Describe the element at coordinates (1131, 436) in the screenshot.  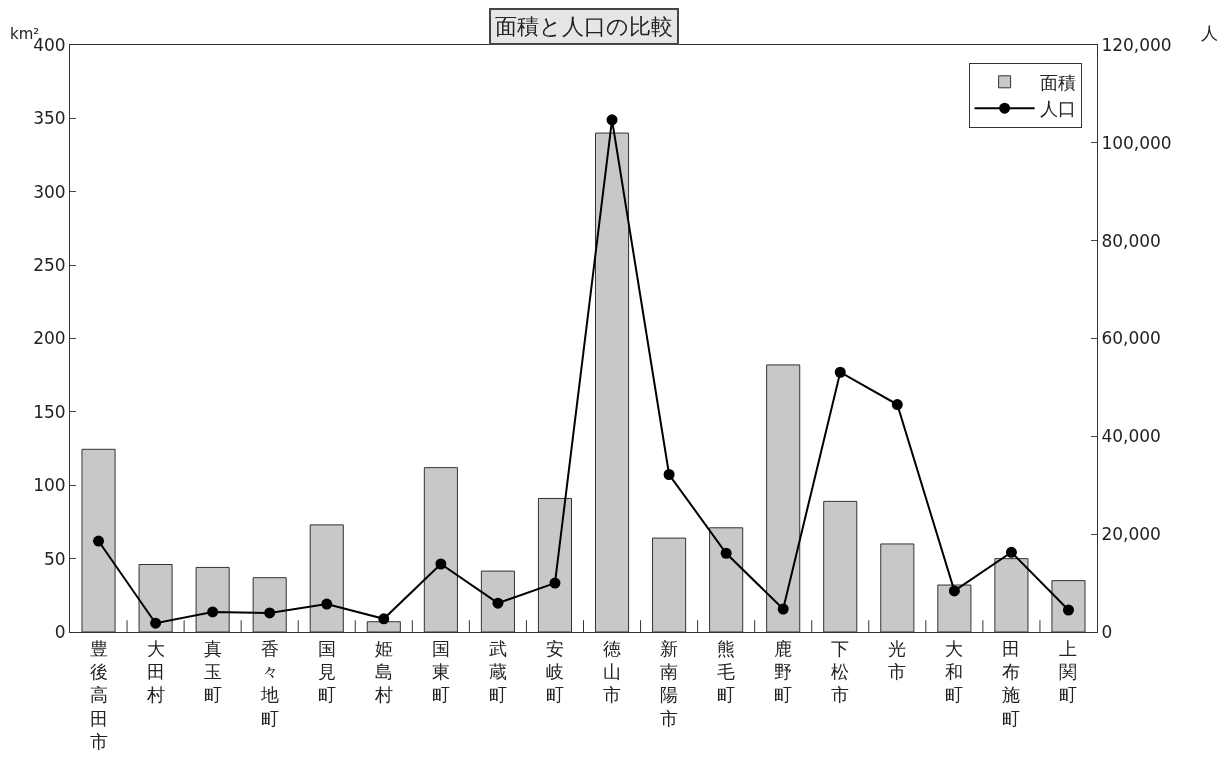
I see `y2-tick-label: 40,000` at that location.